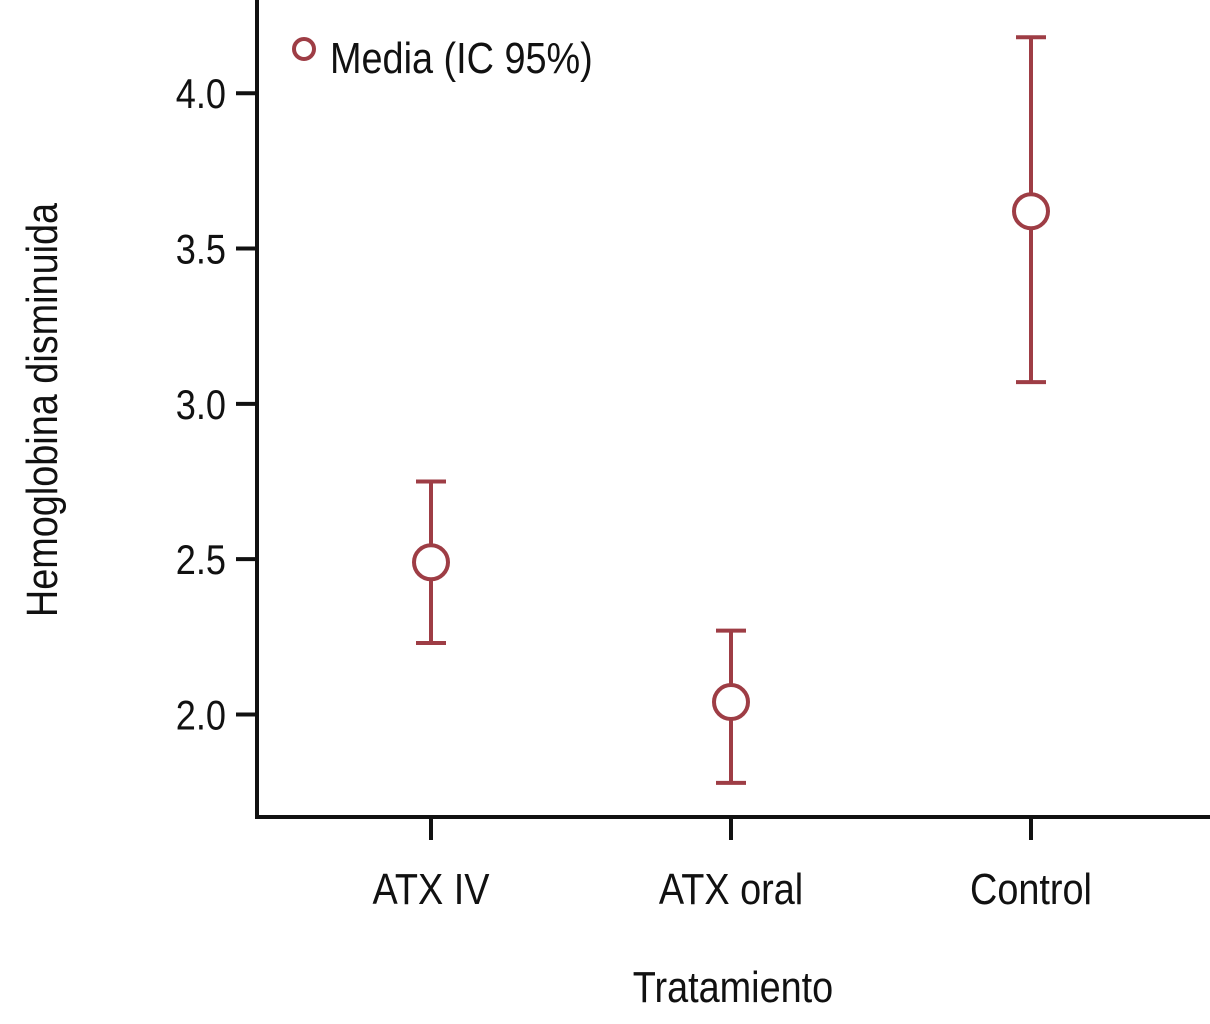 Image resolution: width=1210 pixels, height=1024 pixels. What do you see at coordinates (201, 561) in the screenshot?
I see `y-tick-label: 2.5` at bounding box center [201, 561].